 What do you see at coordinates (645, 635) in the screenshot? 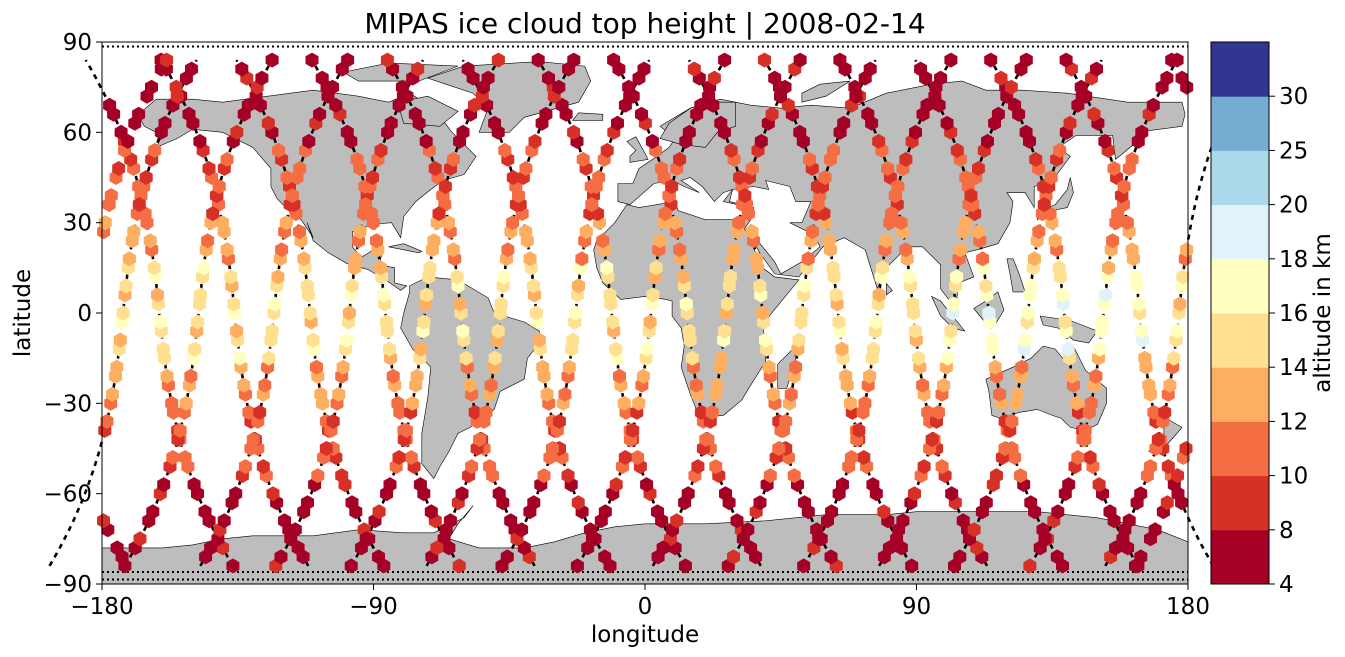
I see `x-axis-label: longitude` at bounding box center [645, 635].